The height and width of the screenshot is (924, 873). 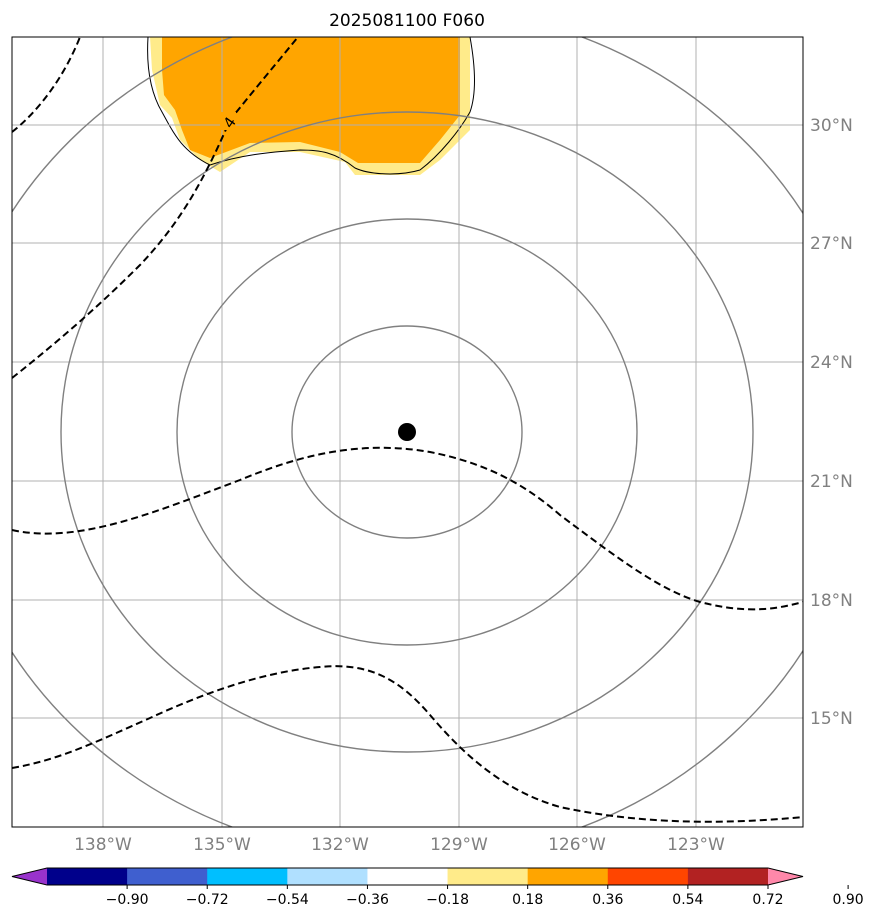 I want to click on lon-label: 132°W, so click(x=340, y=845).